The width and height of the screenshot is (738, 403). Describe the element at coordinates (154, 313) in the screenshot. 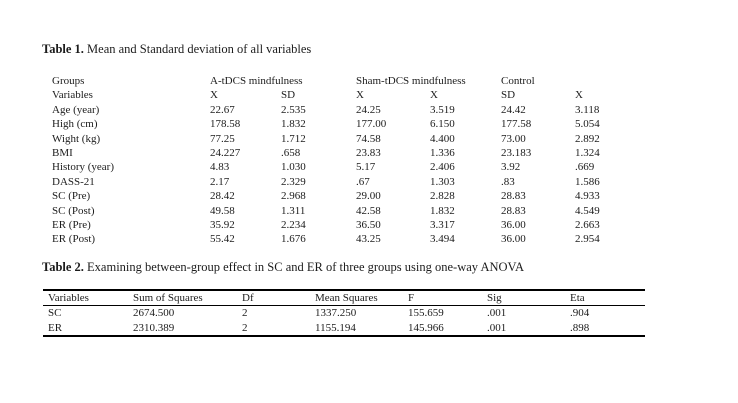

I see `table-cell: 2674.500` at that location.